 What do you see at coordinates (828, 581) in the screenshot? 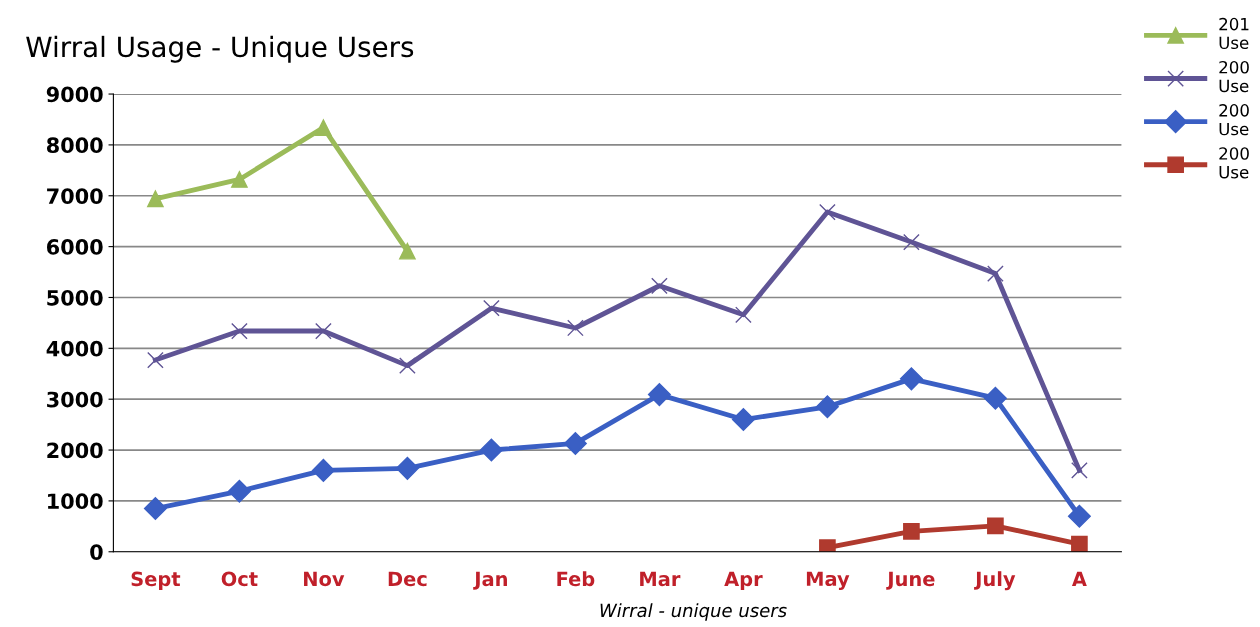
I see `x-tick-label: May` at bounding box center [828, 581].